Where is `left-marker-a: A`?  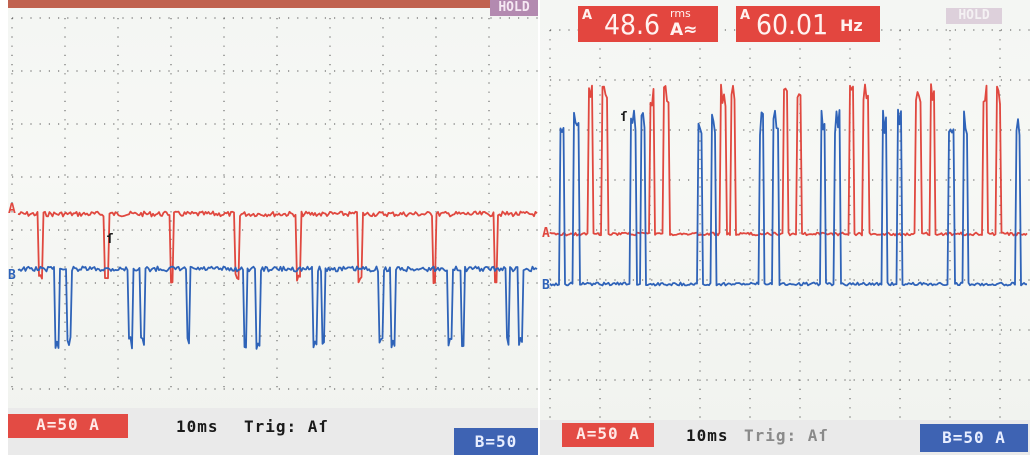 left-marker-a: A is located at coordinates (12, 209).